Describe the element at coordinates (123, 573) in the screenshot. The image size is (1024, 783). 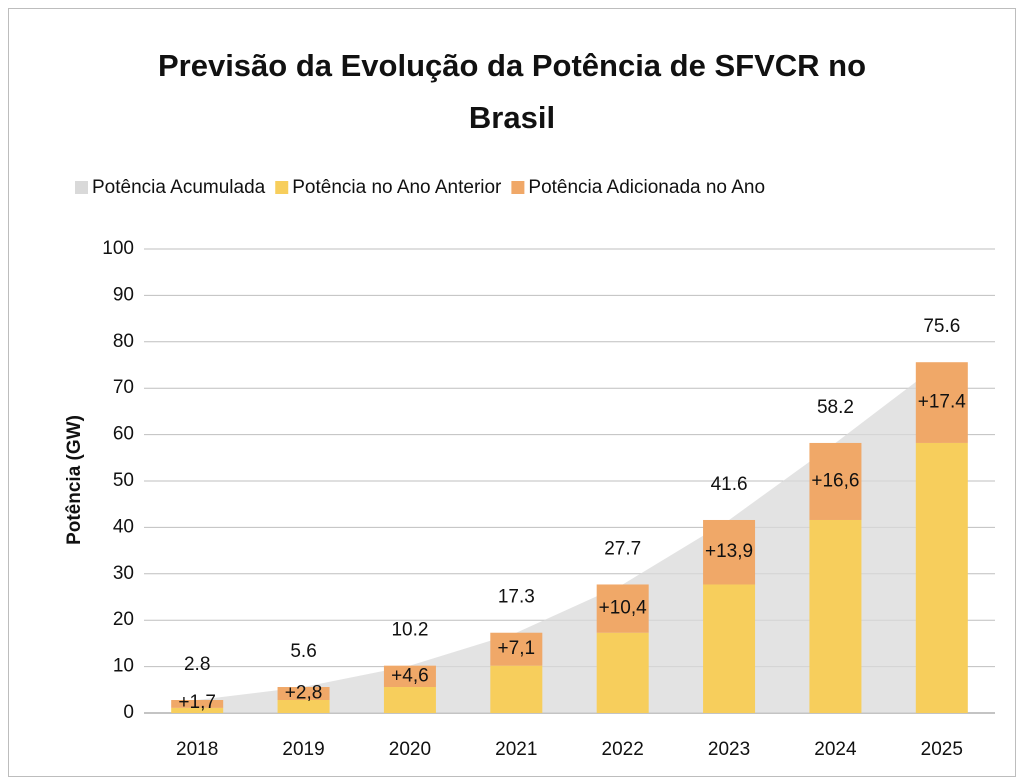
I see `y-tick-label: 30` at that location.